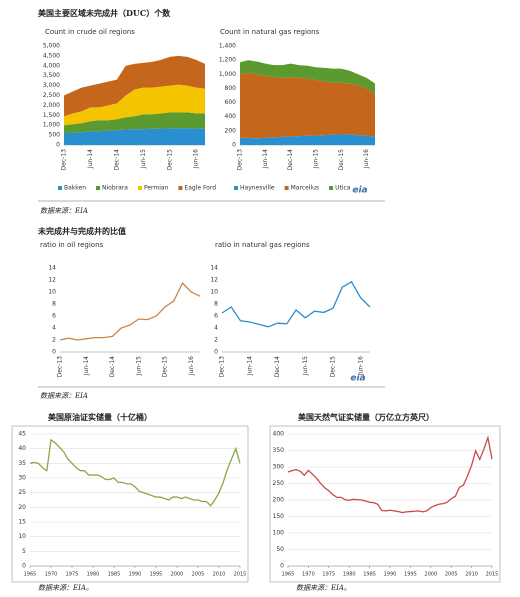 This screenshot has height=597, width=520. I want to click on y-tick-label: 500, so click(55, 135).